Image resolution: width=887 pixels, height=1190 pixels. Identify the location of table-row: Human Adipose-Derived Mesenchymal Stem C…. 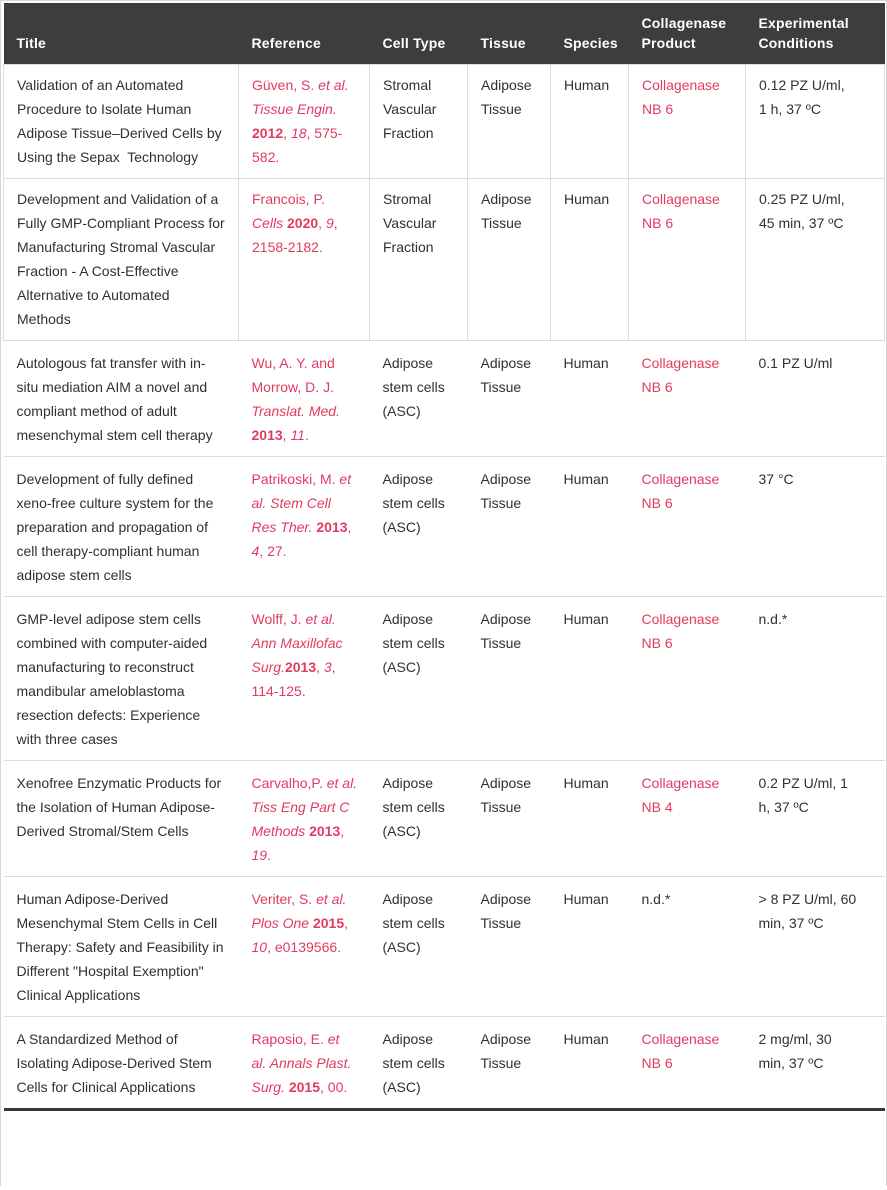
(444, 946).